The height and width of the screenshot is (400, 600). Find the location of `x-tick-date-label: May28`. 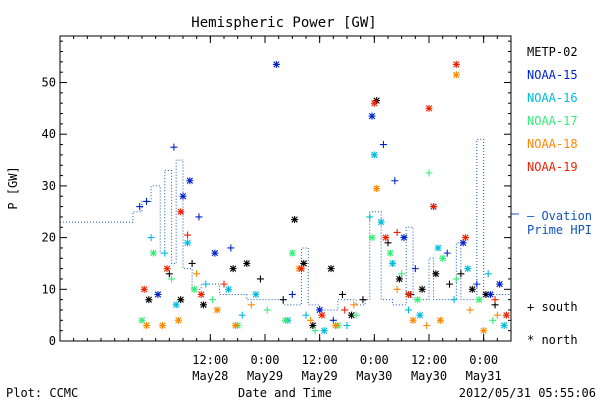

x-tick-date-label: May28 is located at coordinates (210, 376).